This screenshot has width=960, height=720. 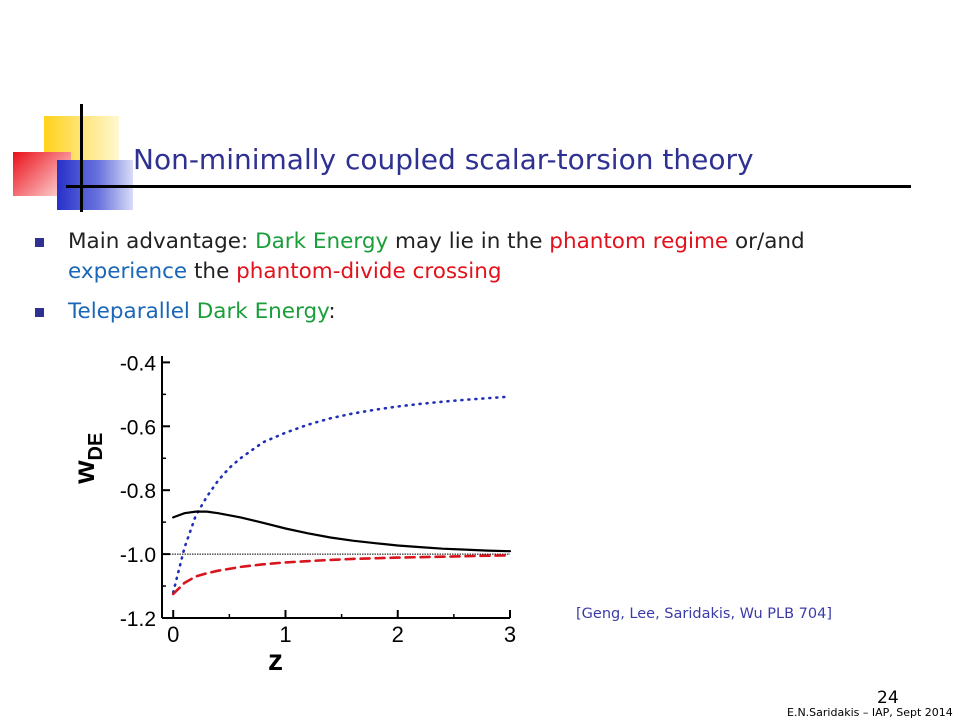 I want to click on footer-credit: E.N.Saridakis – IAP, Sept 2014, so click(x=870, y=712).